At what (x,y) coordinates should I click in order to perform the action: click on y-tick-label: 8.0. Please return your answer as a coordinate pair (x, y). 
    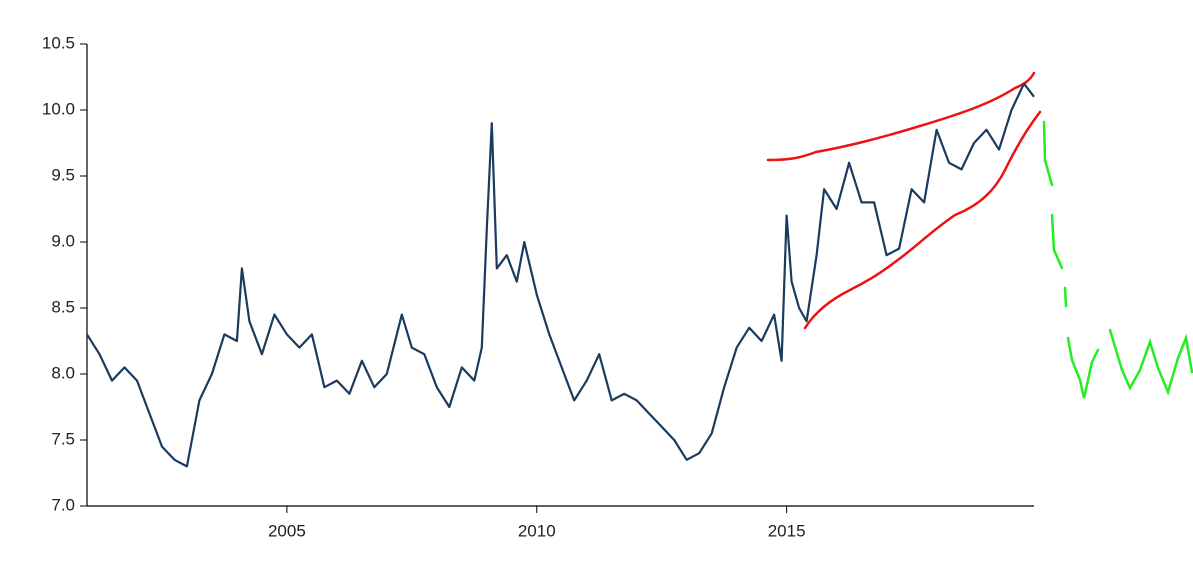
    Looking at the image, I should click on (63, 372).